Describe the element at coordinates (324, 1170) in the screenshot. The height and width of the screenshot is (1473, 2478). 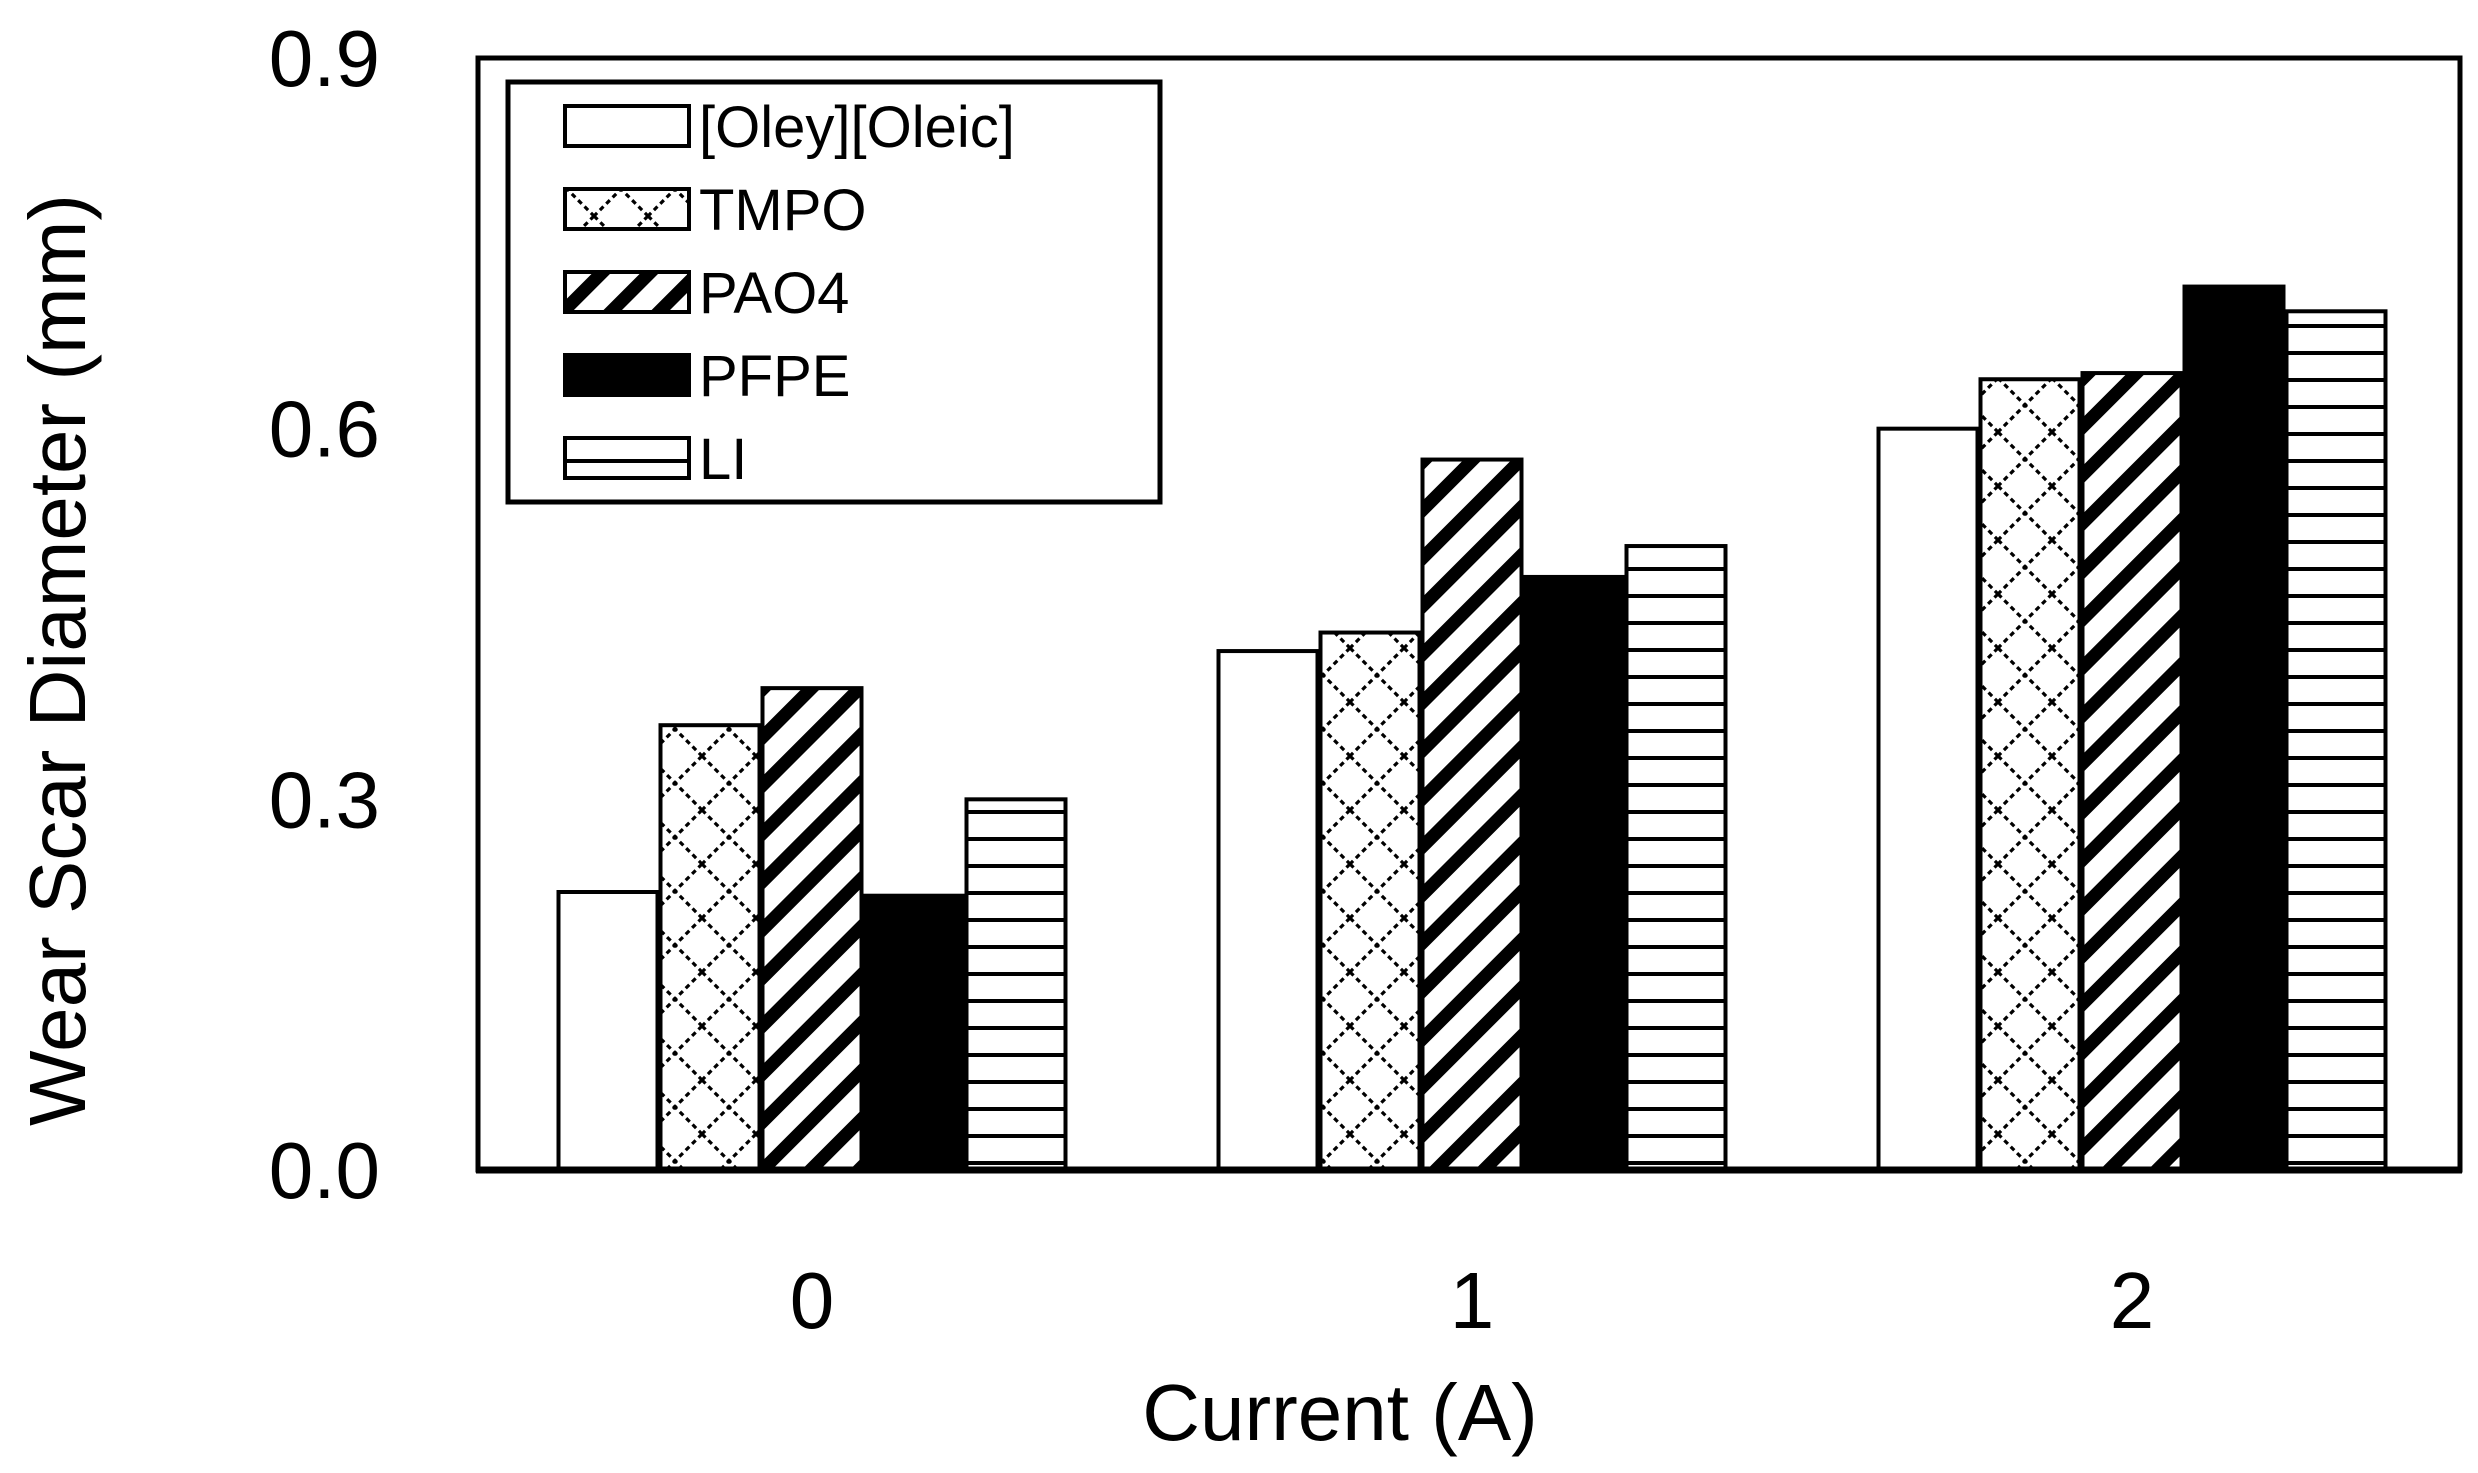
I see `y-tick-label: 0.0` at that location.